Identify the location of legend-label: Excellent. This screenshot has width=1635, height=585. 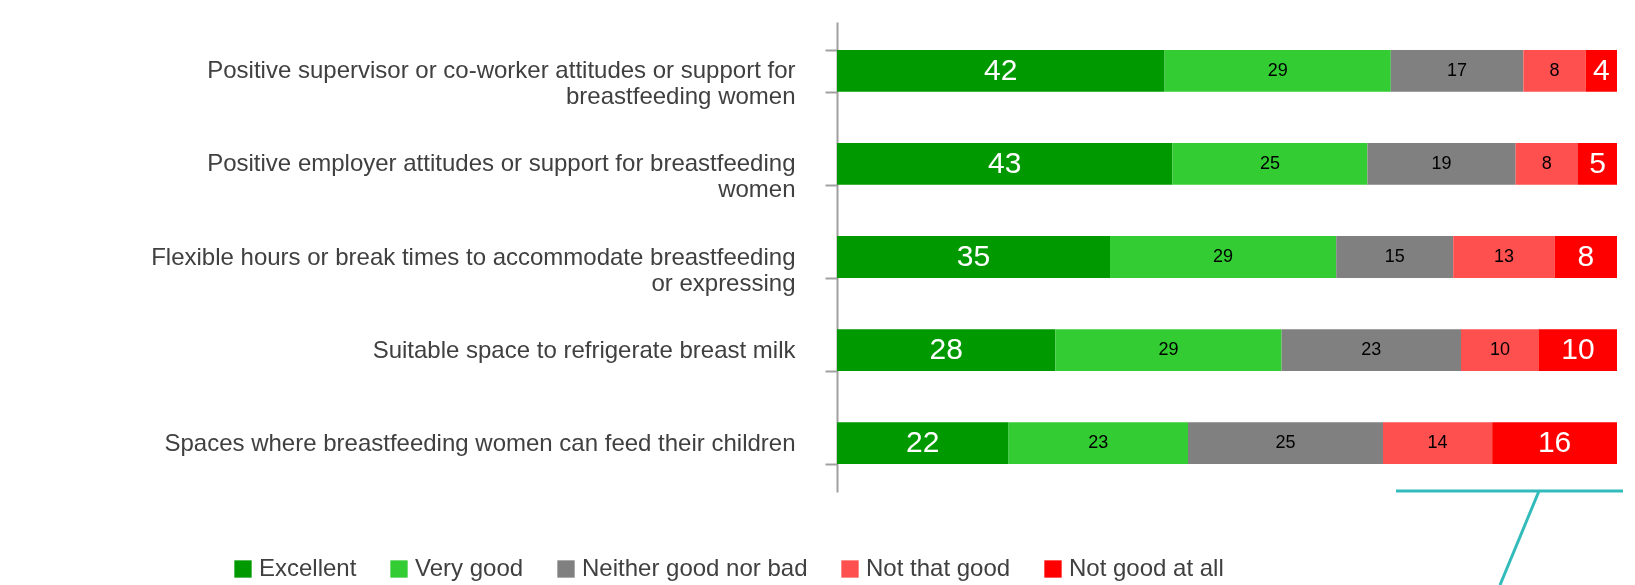
(308, 567).